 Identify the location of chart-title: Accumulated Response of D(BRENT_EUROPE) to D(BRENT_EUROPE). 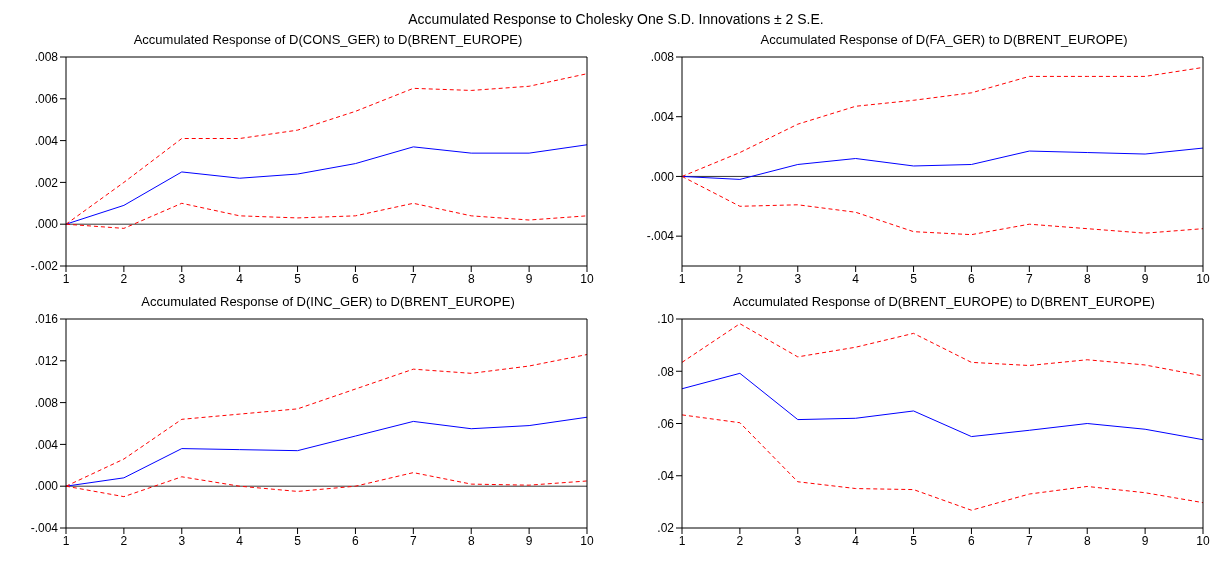
(944, 302).